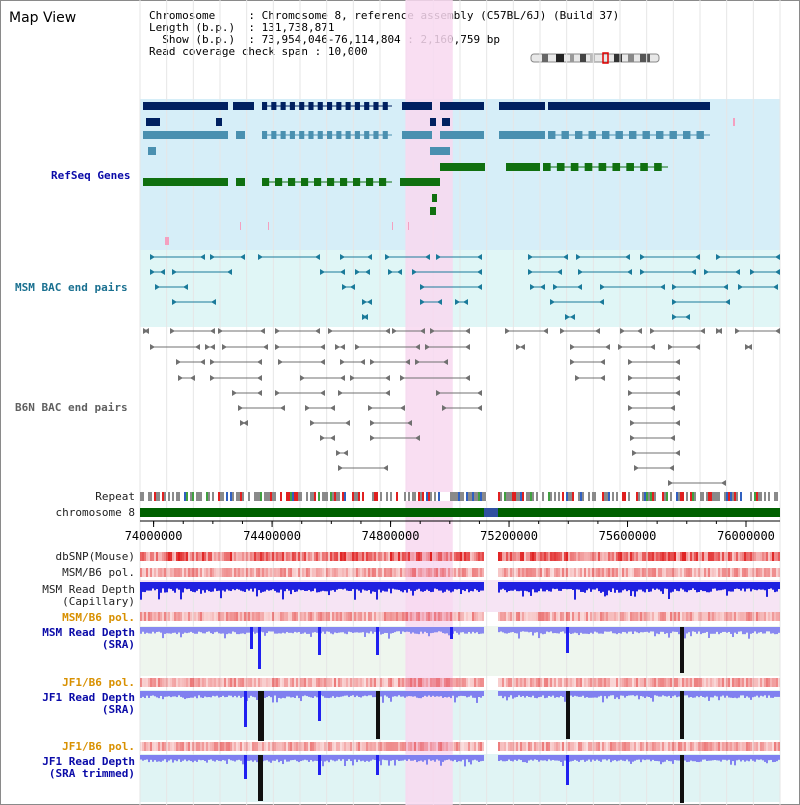 This screenshot has height=805, width=800. Describe the element at coordinates (91, 175) in the screenshot. I see `label-refseq-genes: RefSeq Genes` at that location.